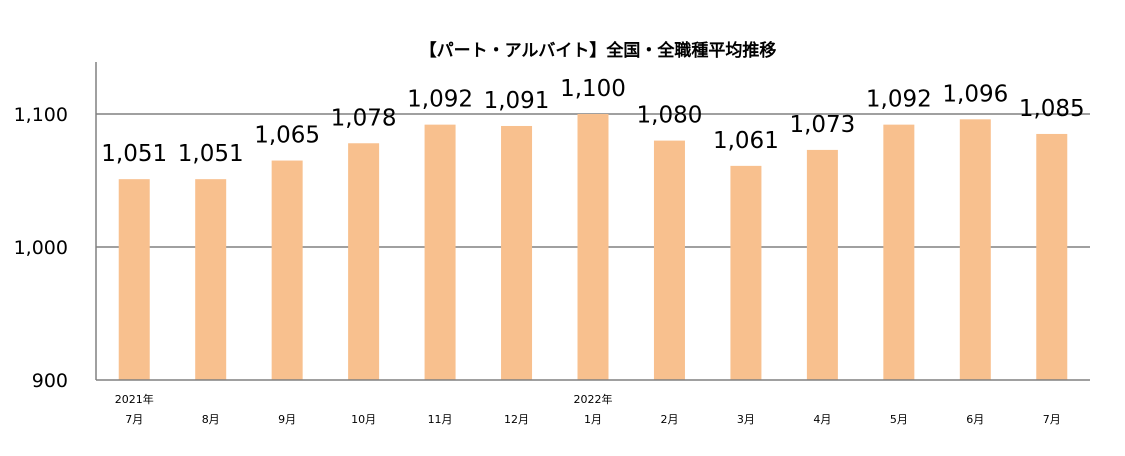 Image resolution: width=1125 pixels, height=456 pixels. What do you see at coordinates (211, 419) in the screenshot?
I see `x-tick-month-label: 8月` at bounding box center [211, 419].